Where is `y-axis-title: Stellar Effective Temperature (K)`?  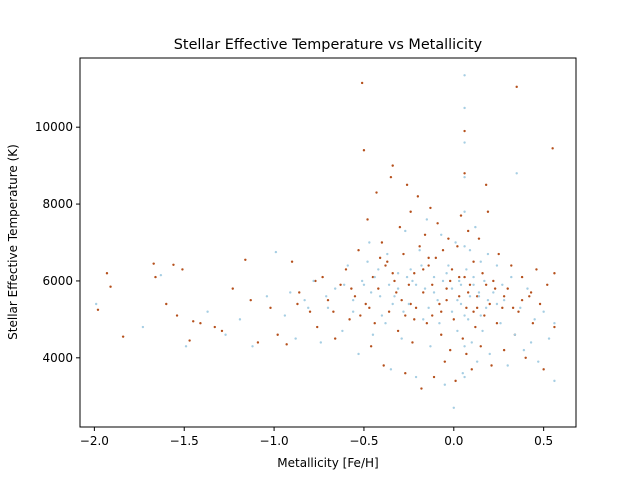
y-axis-title: Stellar Effective Temperature (K) is located at coordinates (13, 242).